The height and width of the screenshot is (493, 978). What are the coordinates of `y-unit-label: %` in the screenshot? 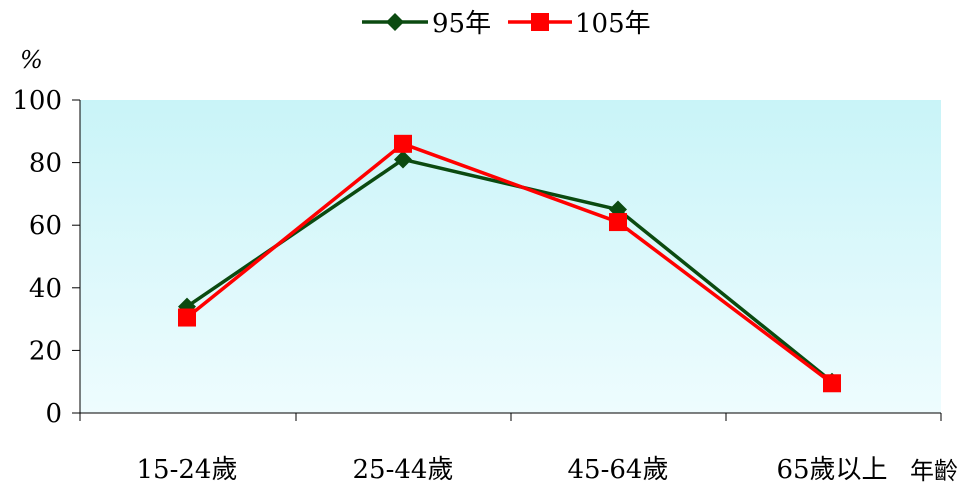 It's located at (31, 60).